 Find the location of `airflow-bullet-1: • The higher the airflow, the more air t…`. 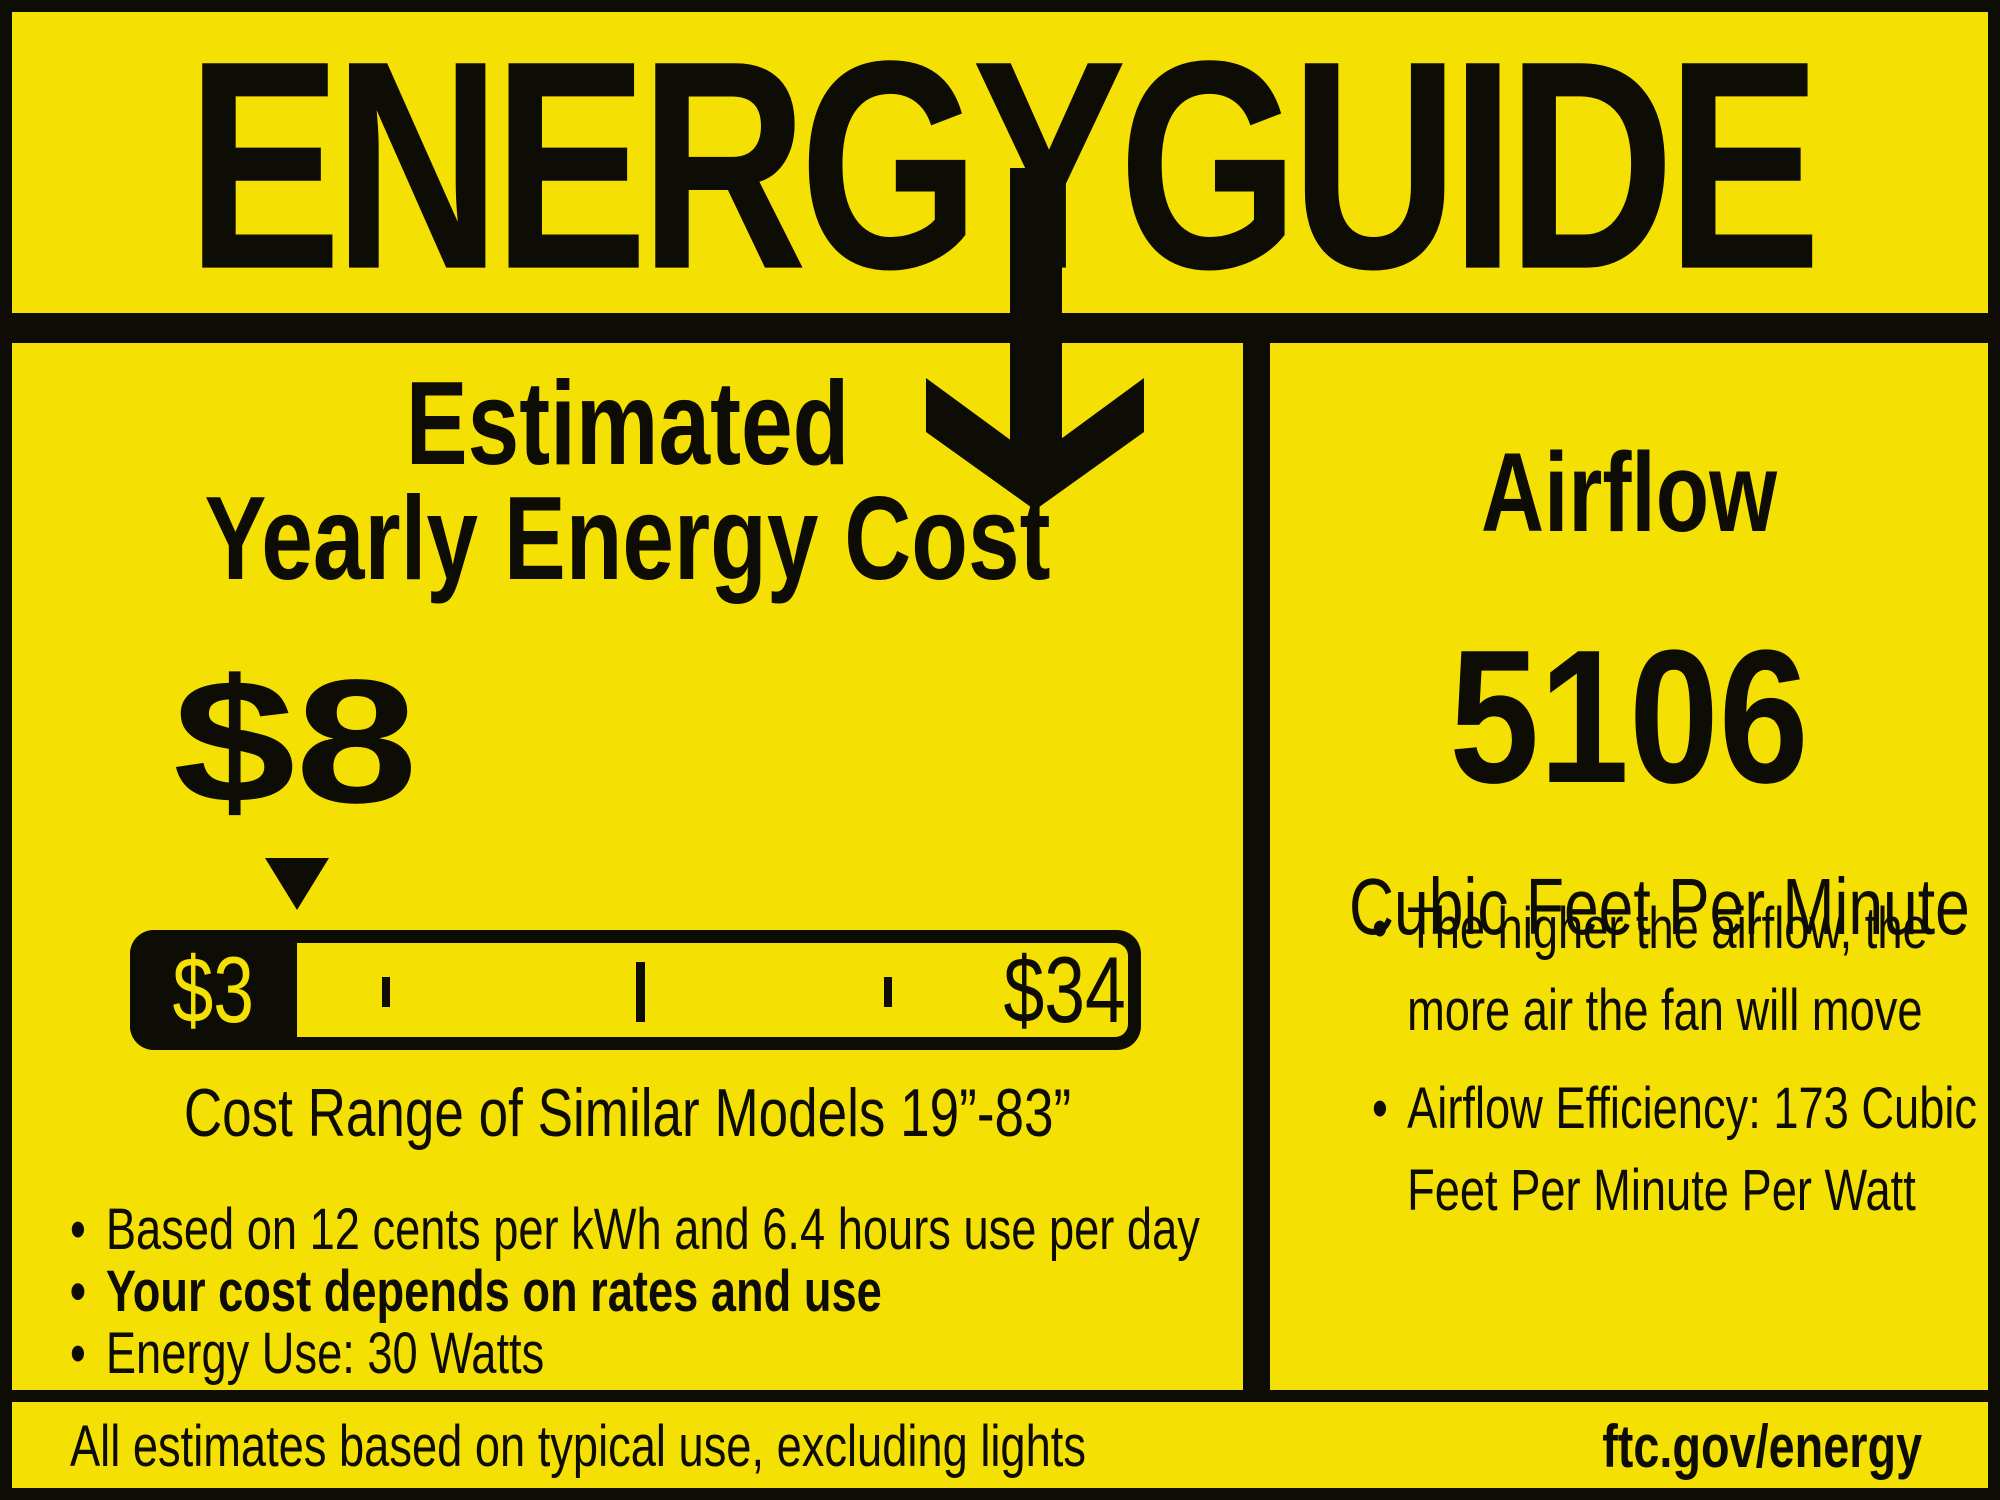

airflow-bullet-1: • The higher the airflow, the more air t… is located at coordinates (1680, 970).